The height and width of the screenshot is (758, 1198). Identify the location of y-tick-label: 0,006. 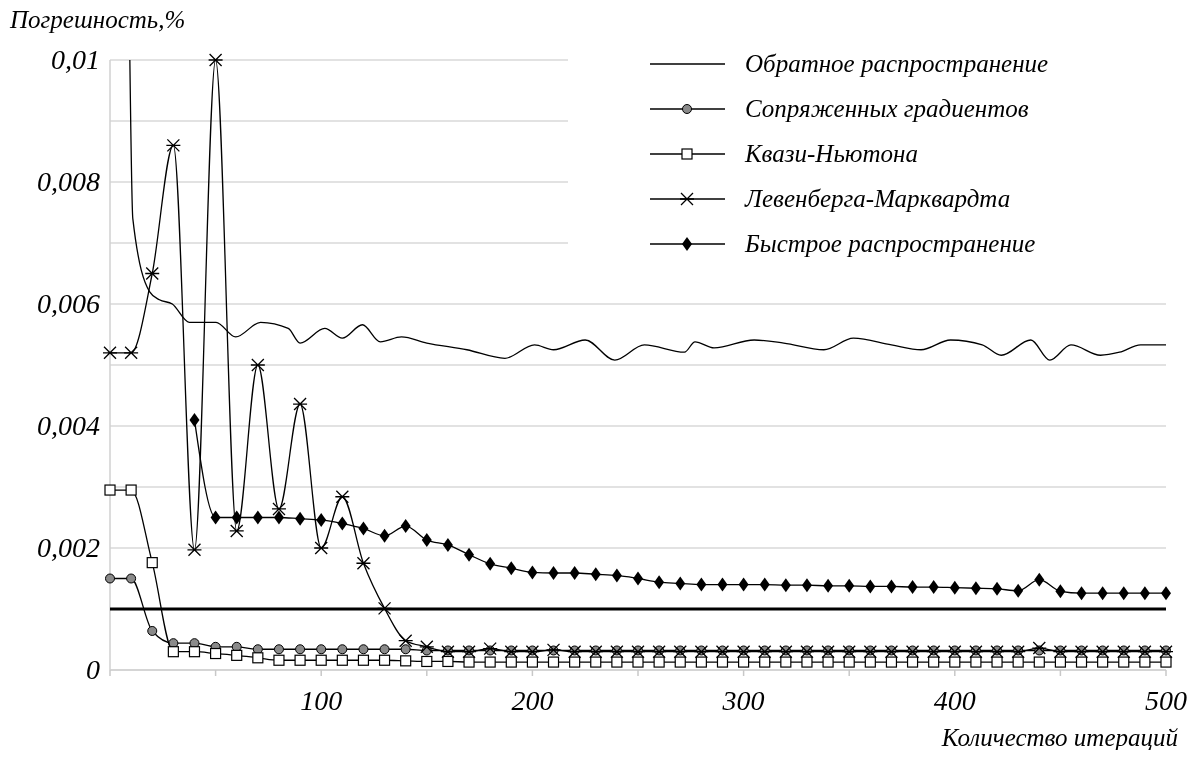
(68, 303).